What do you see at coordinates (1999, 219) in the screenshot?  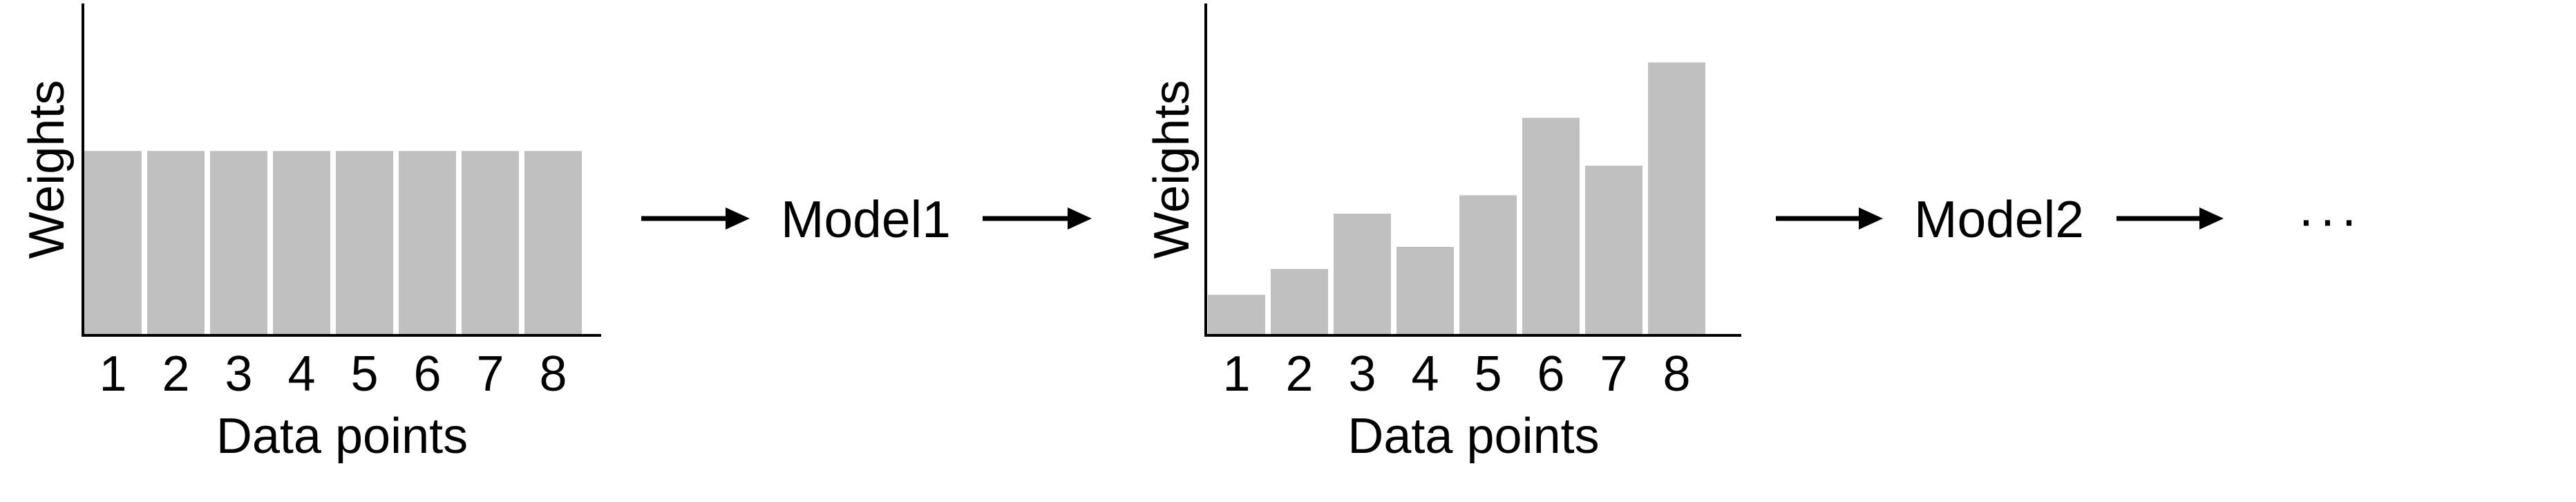 I see `model2-label: Model2` at bounding box center [1999, 219].